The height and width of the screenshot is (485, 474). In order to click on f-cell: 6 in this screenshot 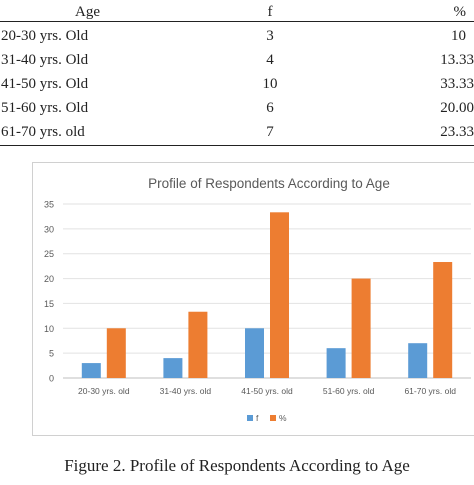, I will do `click(270, 108)`.